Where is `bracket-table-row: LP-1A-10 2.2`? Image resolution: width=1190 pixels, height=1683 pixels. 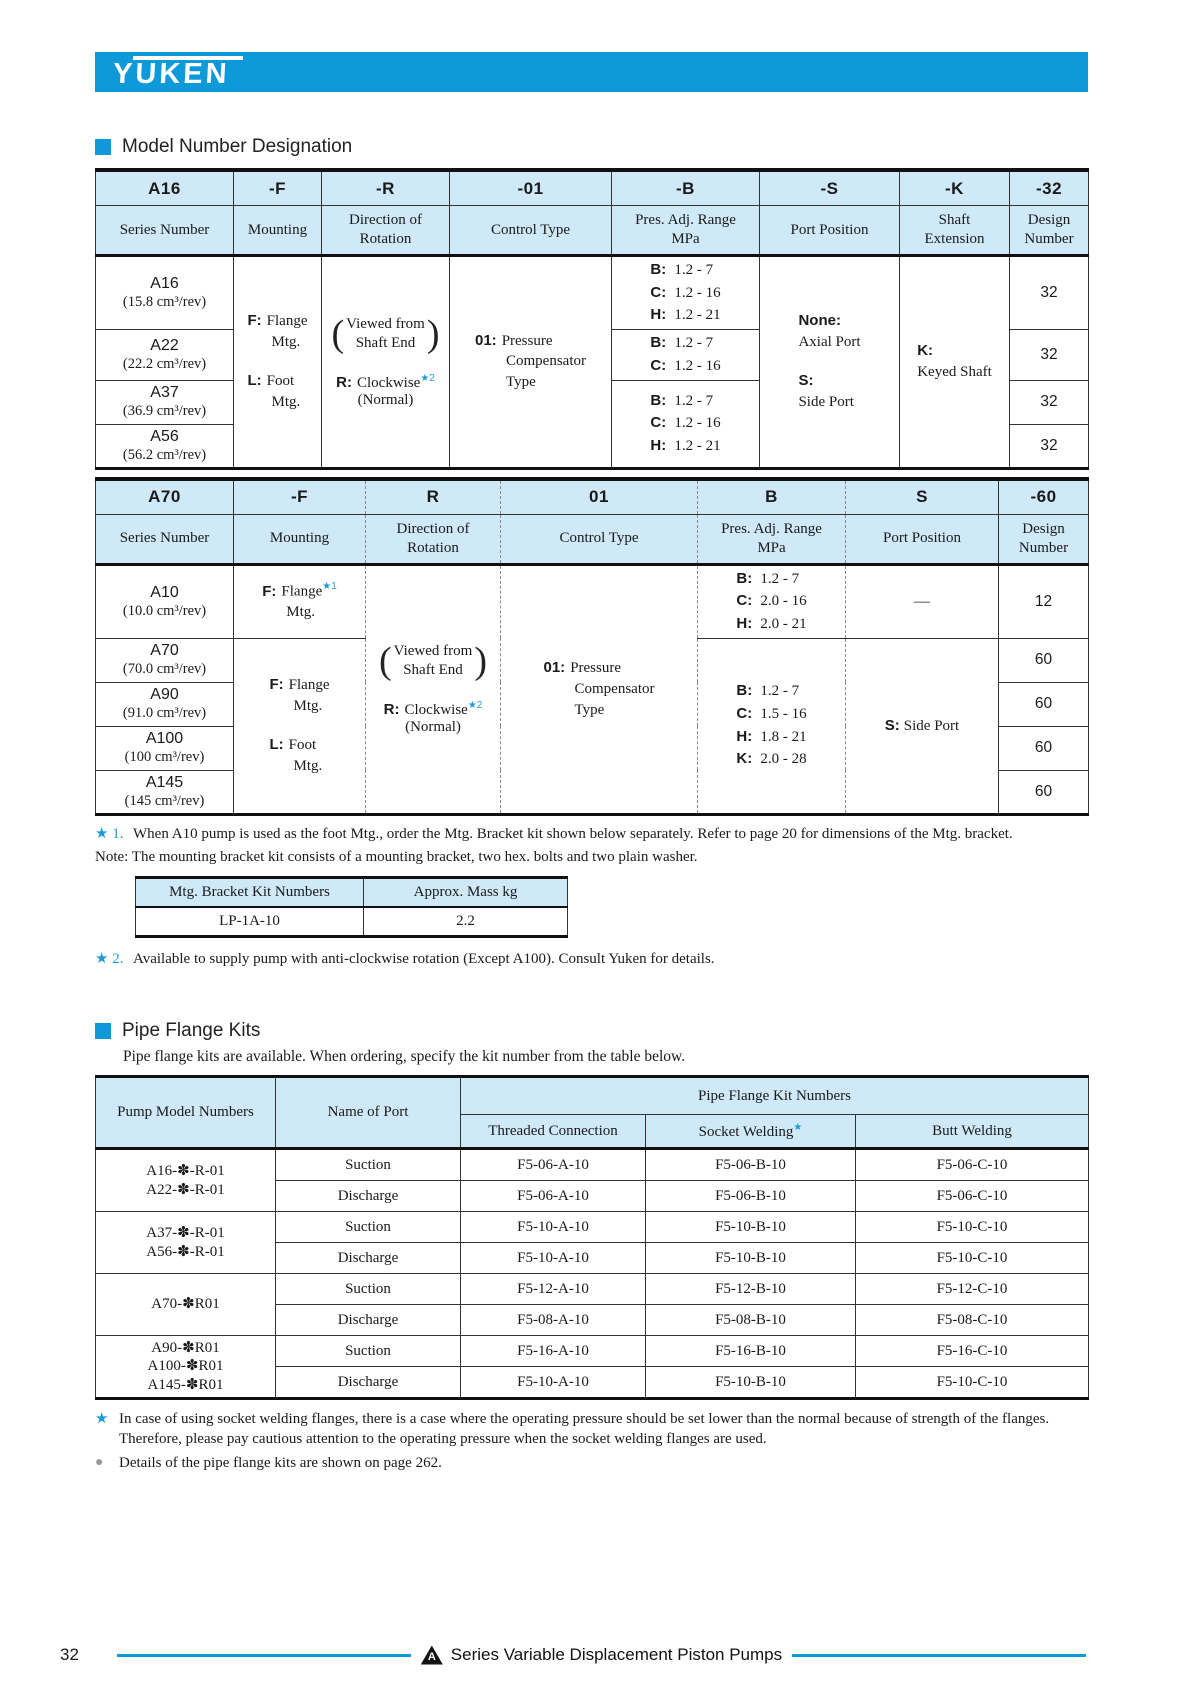 bracket-table-row: LP-1A-10 2.2 is located at coordinates (351, 922).